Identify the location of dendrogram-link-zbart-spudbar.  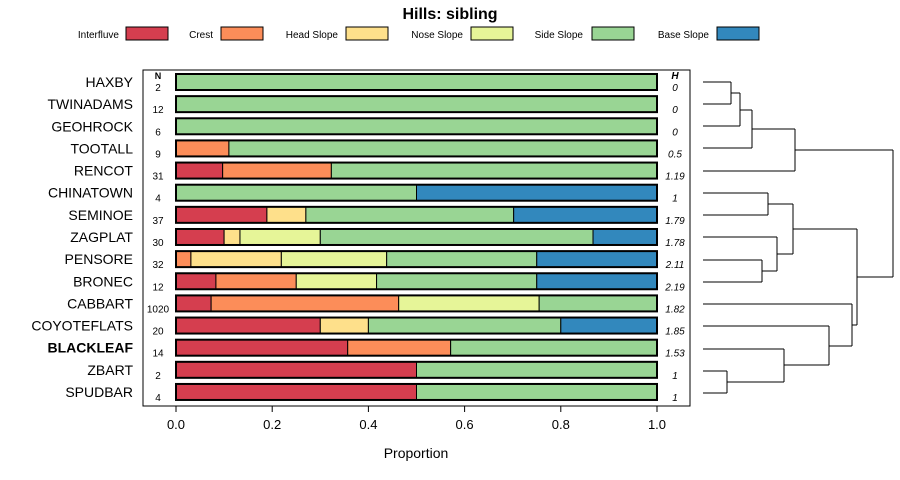
(715, 382).